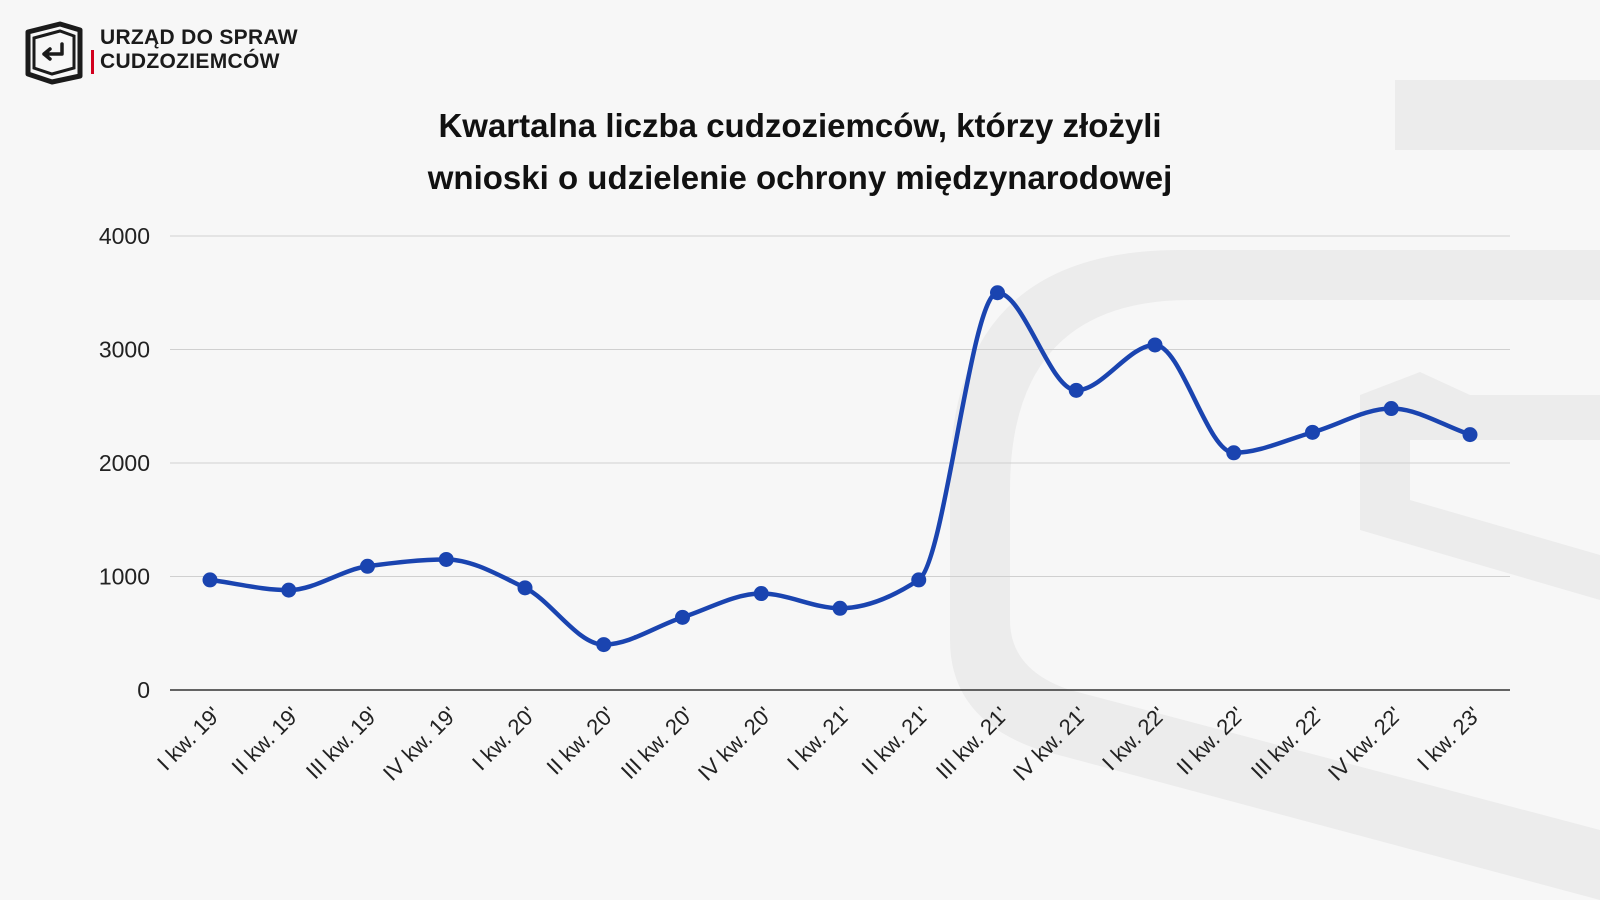 The height and width of the screenshot is (900, 1600). What do you see at coordinates (1448, 738) in the screenshot?
I see `x-tick-label: I kw. 23'` at bounding box center [1448, 738].